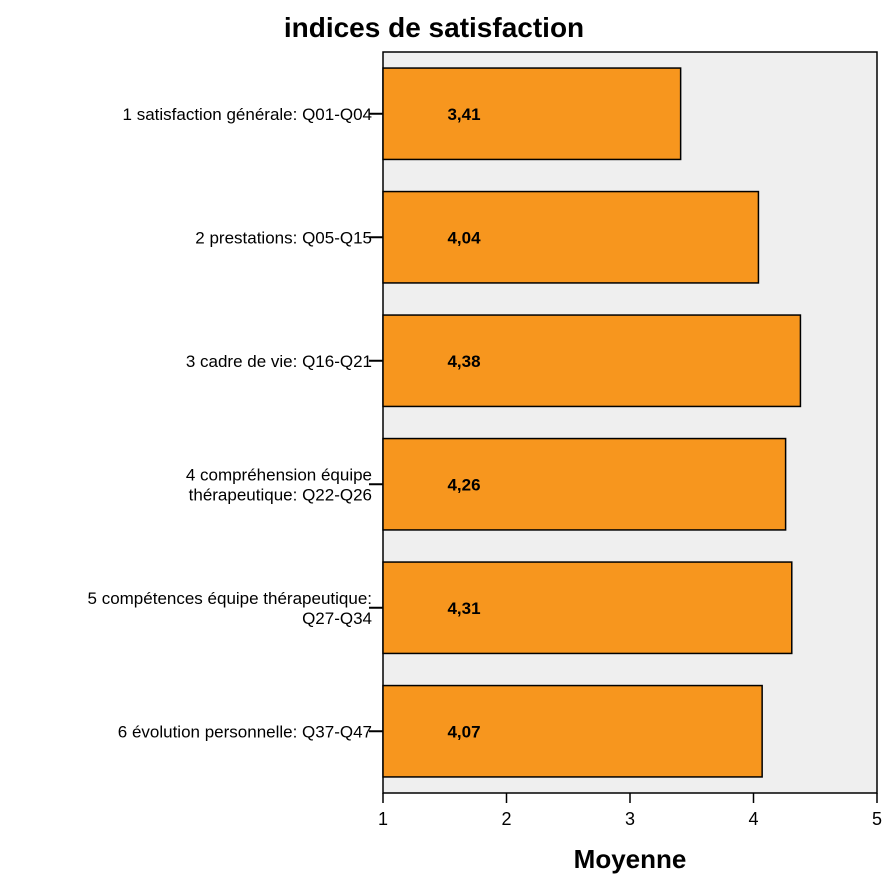 Image resolution: width=883 pixels, height=875 pixels. Describe the element at coordinates (463, 114) in the screenshot. I see `bar-value-label: 3,41` at that location.